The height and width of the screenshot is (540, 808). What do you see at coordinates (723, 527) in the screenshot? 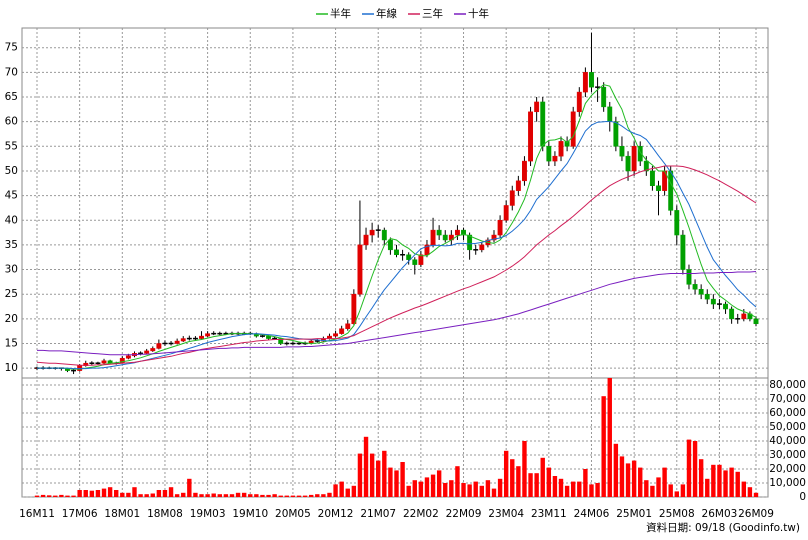
I see `footer: 資料日期: 09/18 (Goodinfo.tw)` at bounding box center [723, 527].